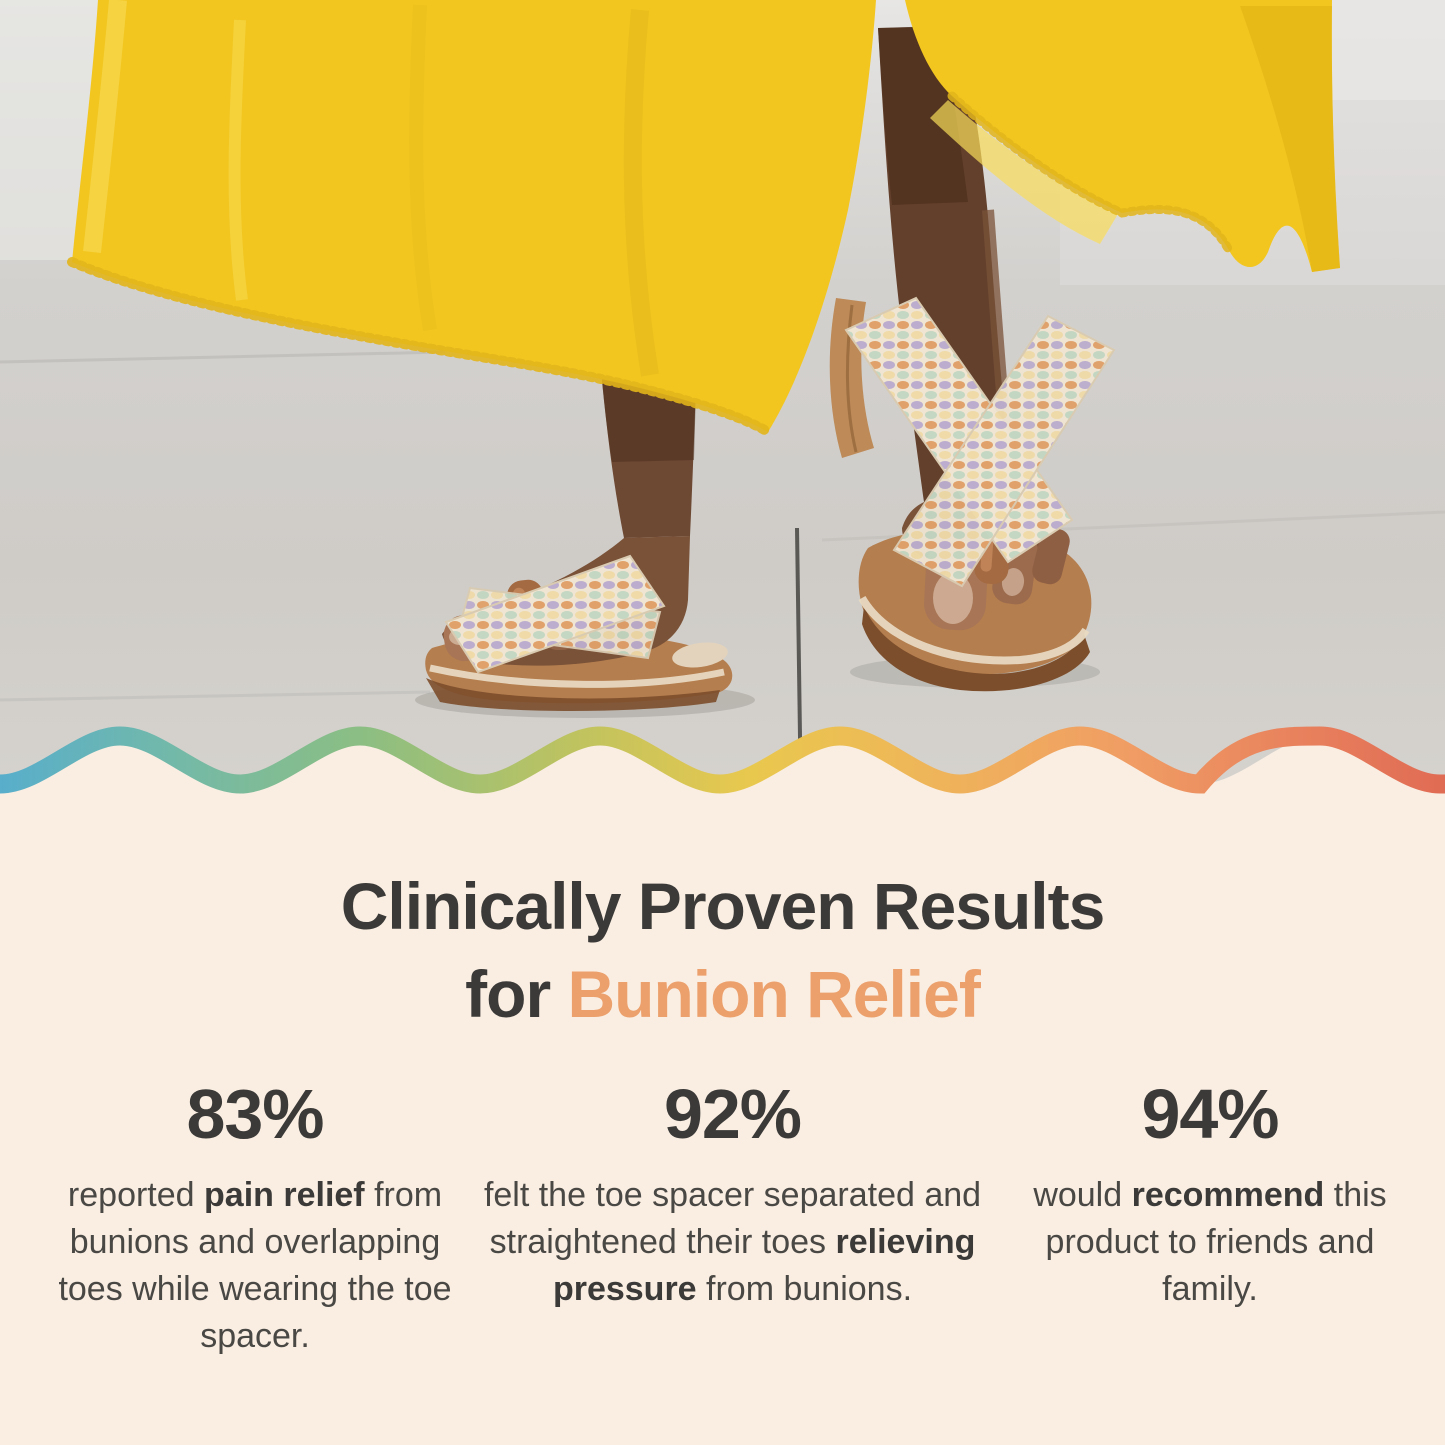 The width and height of the screenshot is (1445, 1445). I want to click on stat-value: 94%, so click(1210, 1114).